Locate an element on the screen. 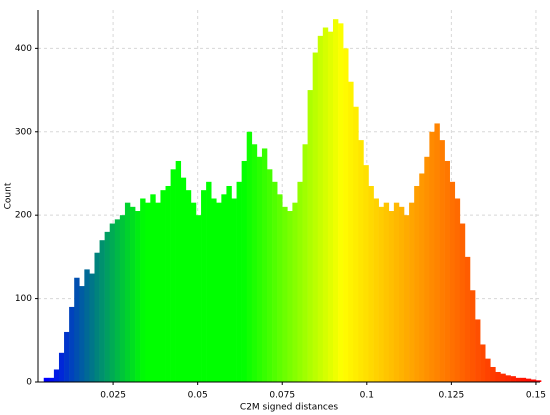 This screenshot has width=550, height=415. y-axis-label: Count is located at coordinates (9, 195).